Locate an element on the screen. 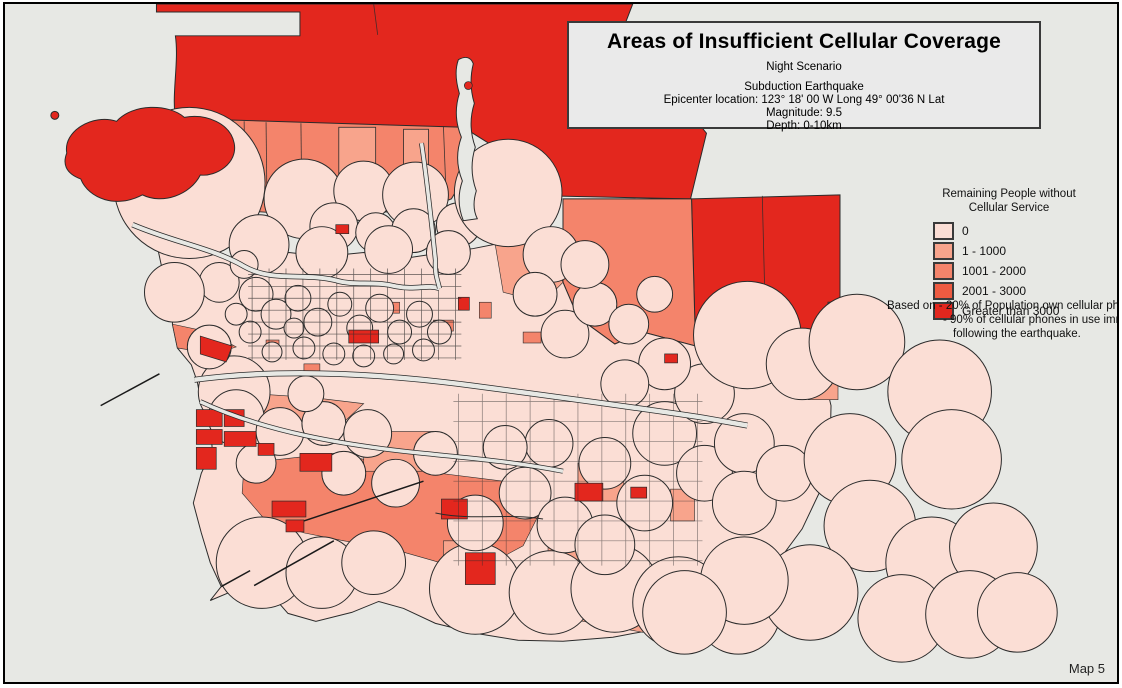  event-subtitle: Subduction Earthquake is located at coordinates (804, 87).